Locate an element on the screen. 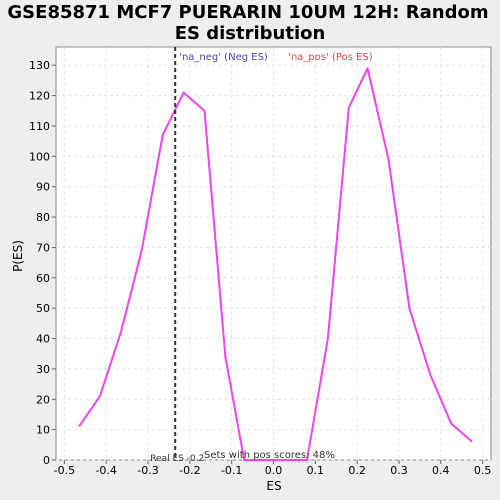 This screenshot has height=500, width=500. x-tick-label: 0.3 is located at coordinates (399, 470).